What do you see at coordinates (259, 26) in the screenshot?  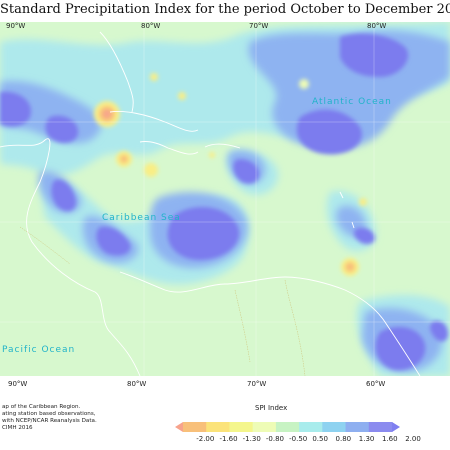 I see `lon-label-top-3: 70°W` at bounding box center [259, 26].